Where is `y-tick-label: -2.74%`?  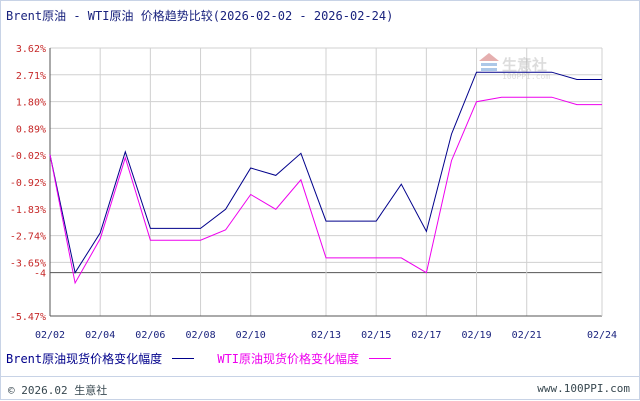 y-tick-label: -2.74% is located at coordinates (28, 237).